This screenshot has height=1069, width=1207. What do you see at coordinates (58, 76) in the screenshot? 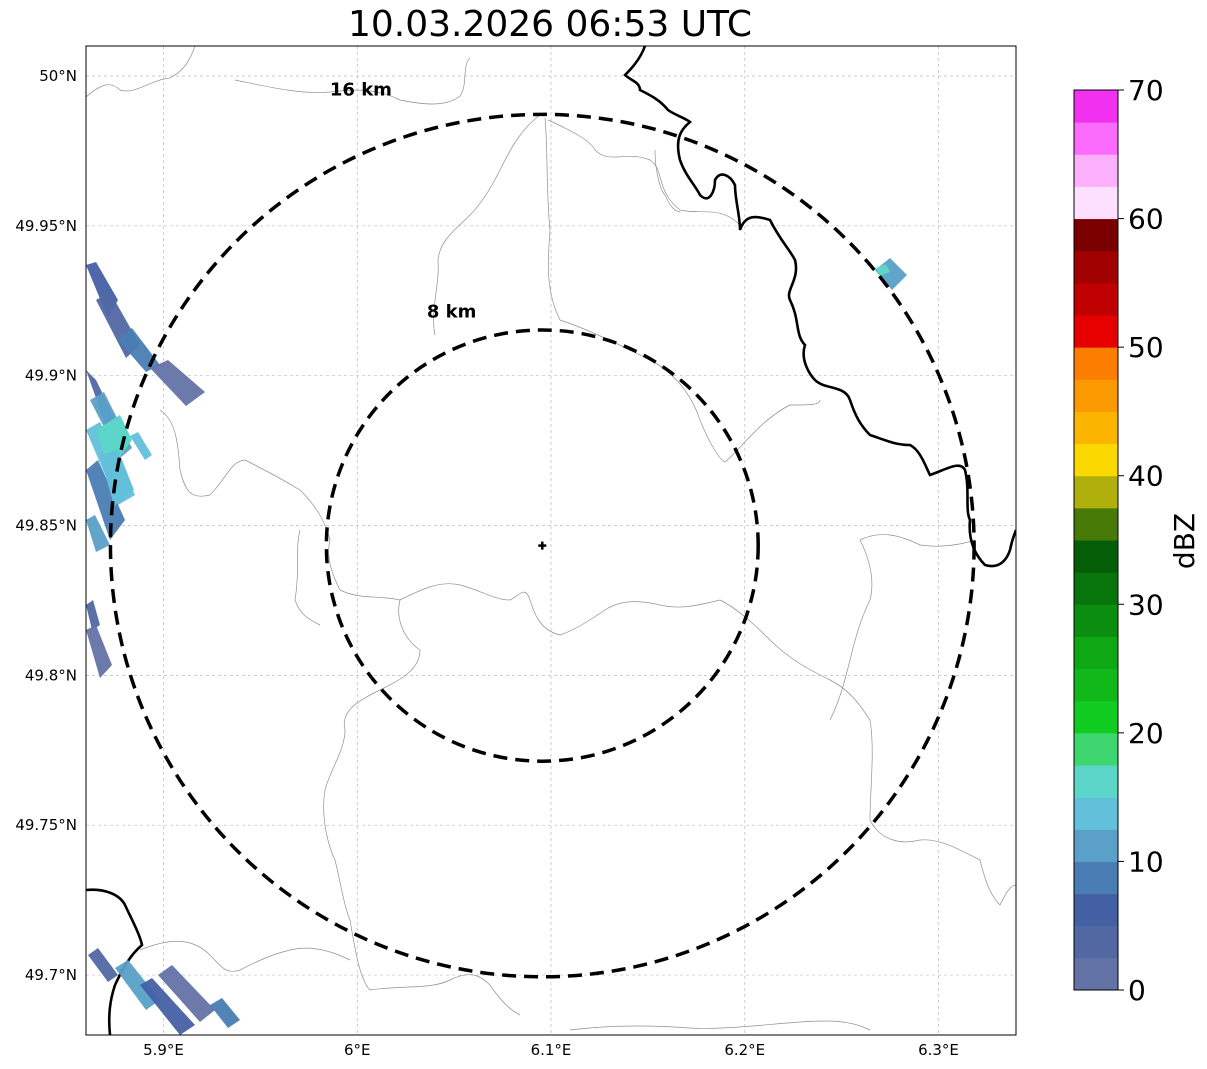
I see `latitude-tick-label: 50°N` at bounding box center [58, 76].